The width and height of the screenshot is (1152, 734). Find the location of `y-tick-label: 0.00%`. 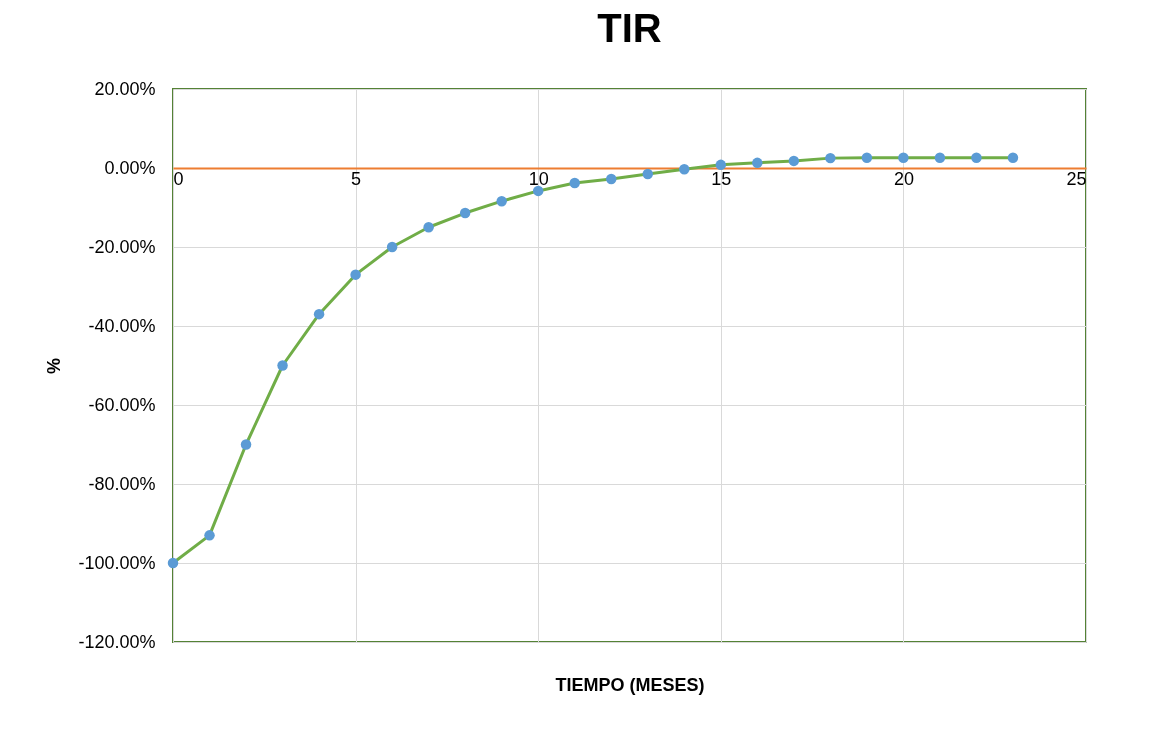

y-tick-label: 0.00% is located at coordinates (130, 167).